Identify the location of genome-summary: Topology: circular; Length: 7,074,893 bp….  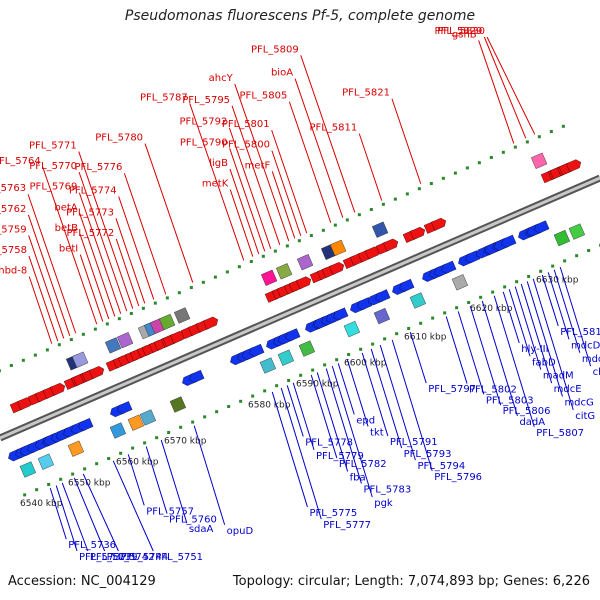
(411, 581).